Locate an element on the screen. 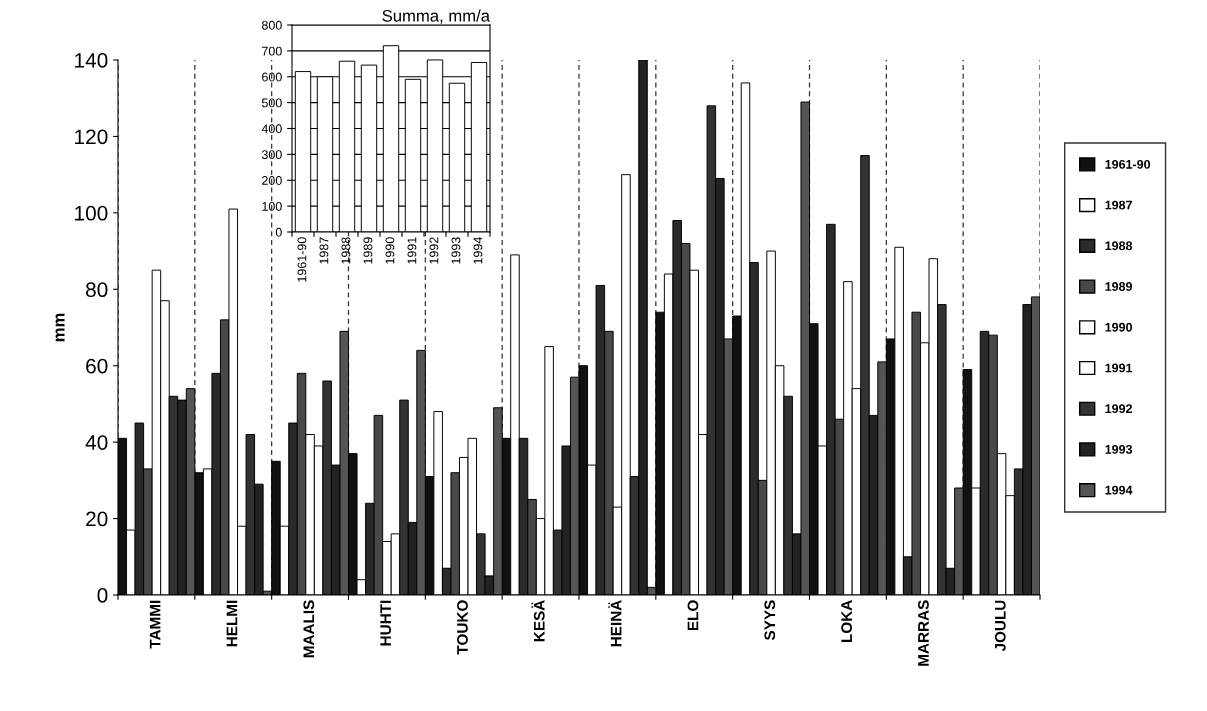  y-tick-label: 800 is located at coordinates (271, 25).